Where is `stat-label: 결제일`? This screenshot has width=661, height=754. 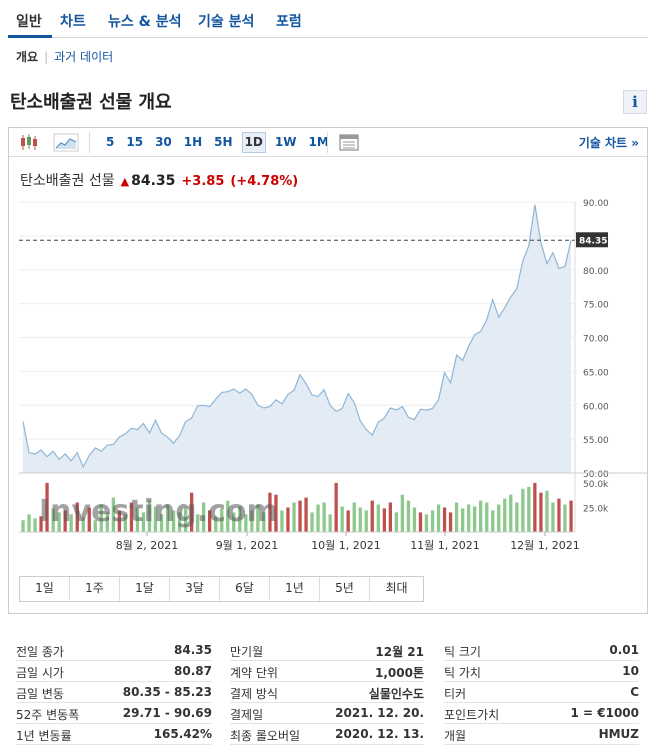
stat-label: 결제일 is located at coordinates (247, 715).